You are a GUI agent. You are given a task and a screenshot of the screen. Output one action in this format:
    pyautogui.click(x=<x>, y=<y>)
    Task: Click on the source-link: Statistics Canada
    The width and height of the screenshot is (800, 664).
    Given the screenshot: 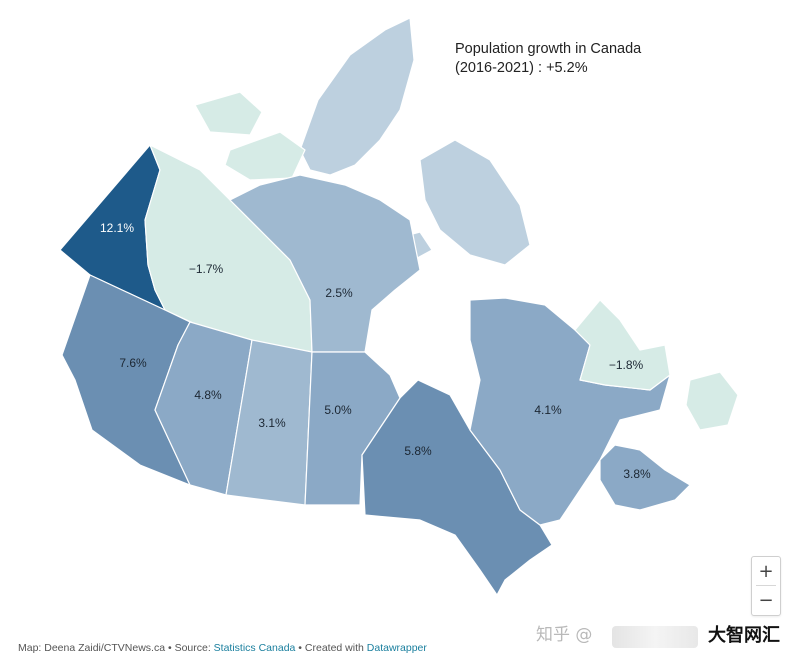 What is the action you would take?
    pyautogui.click(x=254, y=648)
    